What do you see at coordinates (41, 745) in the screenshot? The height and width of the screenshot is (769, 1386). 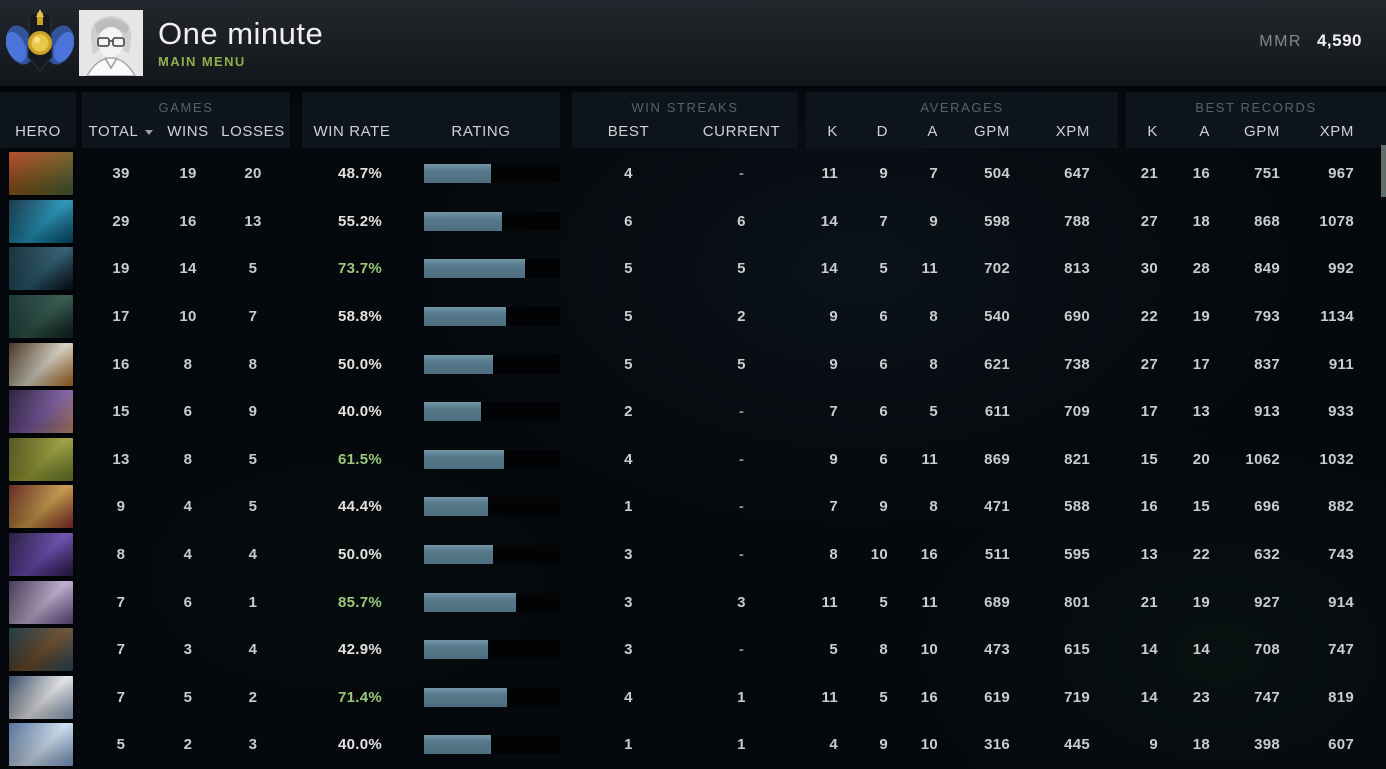 I see `hero-portrait-crystal-maiden` at bounding box center [41, 745].